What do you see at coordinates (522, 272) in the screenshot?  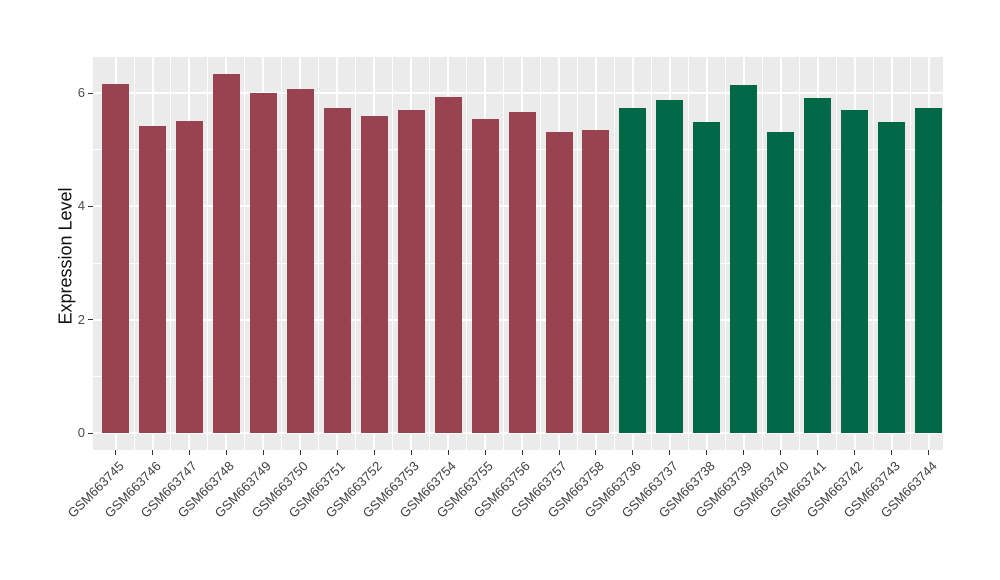 I see `bar-GSM663756` at bounding box center [522, 272].